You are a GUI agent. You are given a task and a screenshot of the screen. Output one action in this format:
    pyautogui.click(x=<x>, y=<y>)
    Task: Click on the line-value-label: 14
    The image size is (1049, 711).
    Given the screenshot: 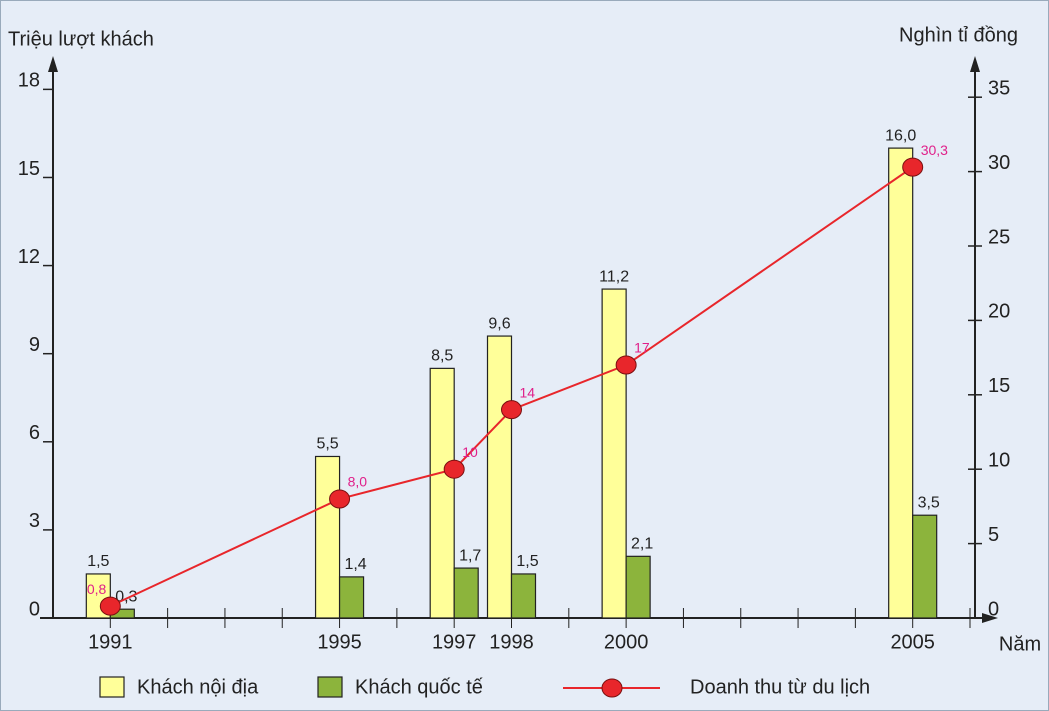 What is the action you would take?
    pyautogui.click(x=528, y=392)
    